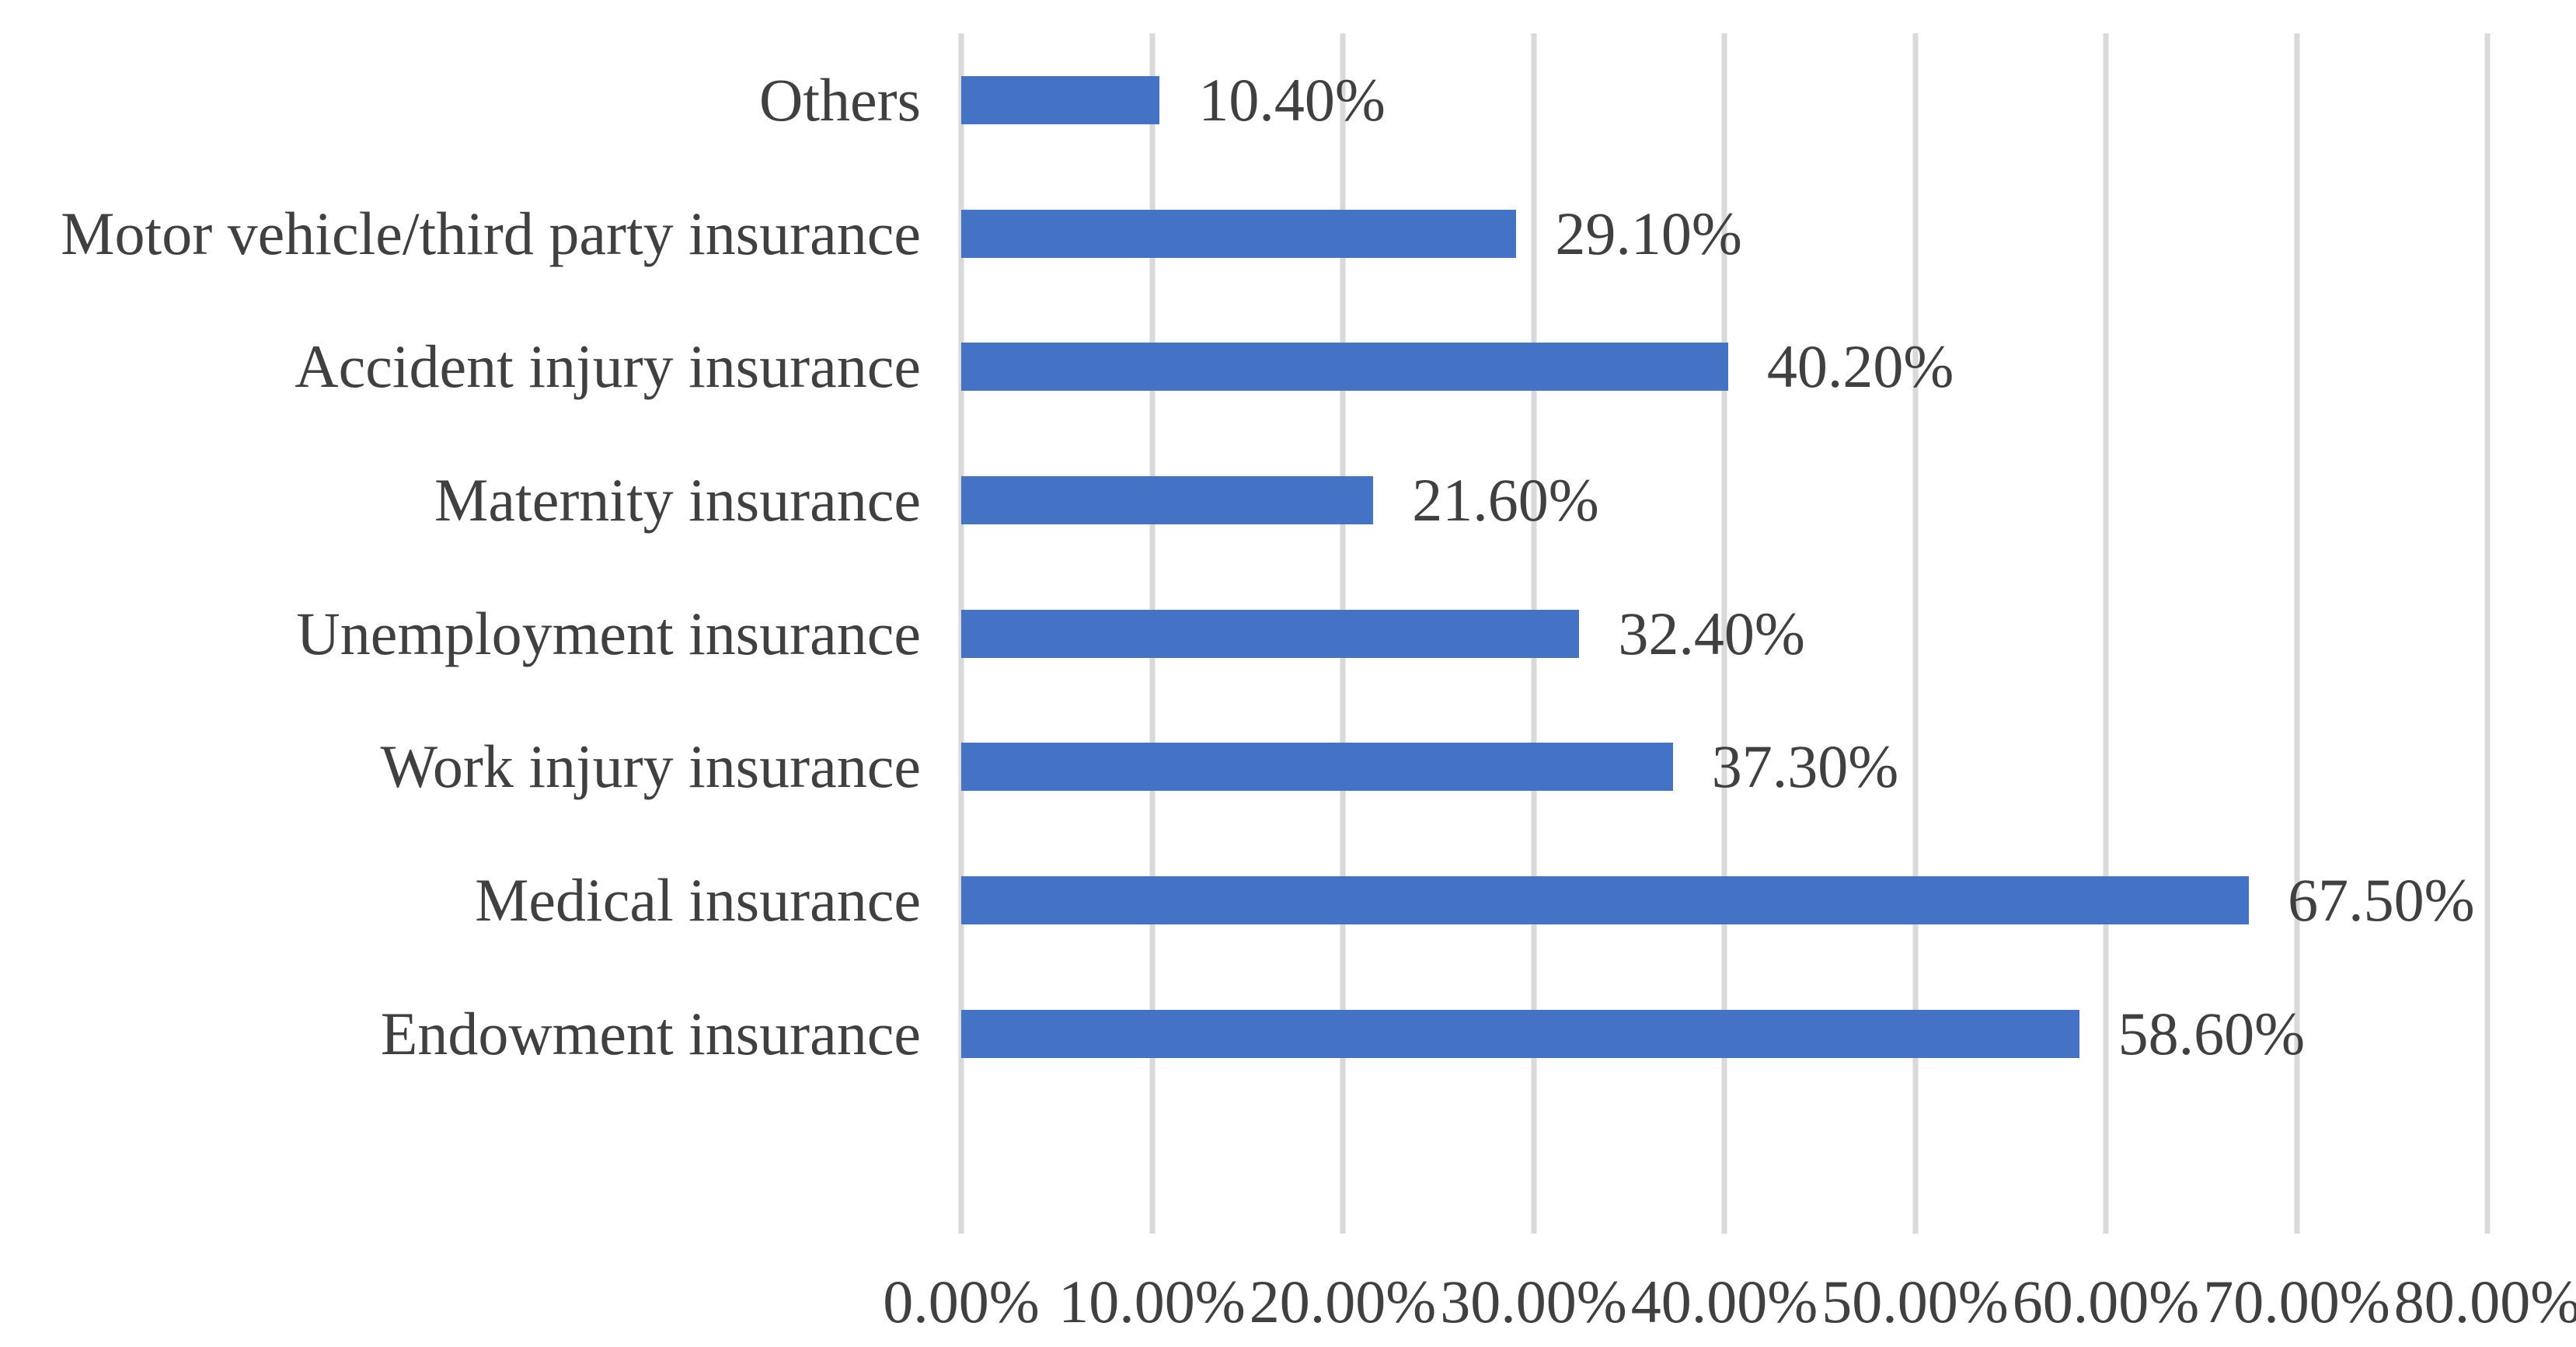  Describe the element at coordinates (650, 1033) in the screenshot. I see `category-label: Endowment insurance` at that location.